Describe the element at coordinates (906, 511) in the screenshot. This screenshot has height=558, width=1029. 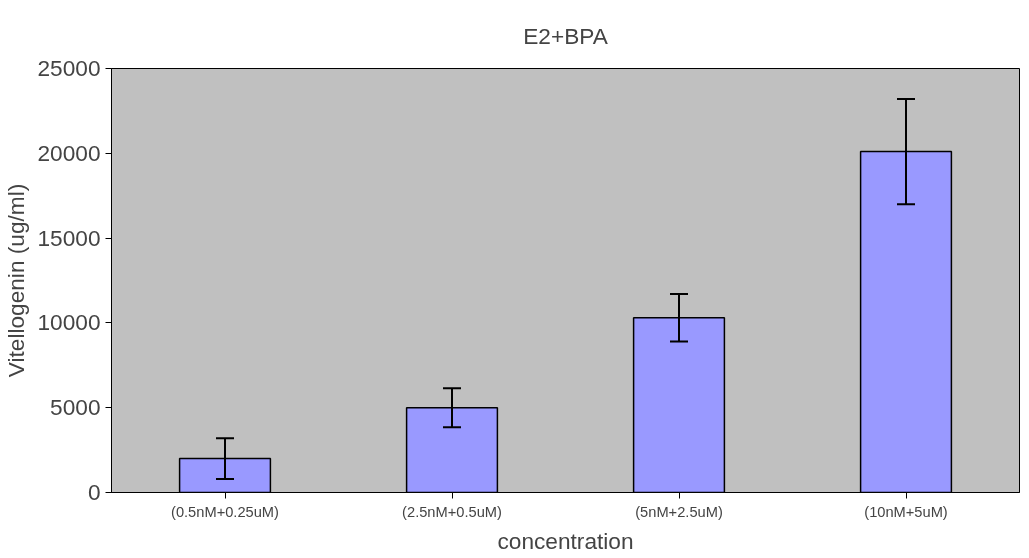
I see `x-tick-label: (10nM+5uM)` at that location.